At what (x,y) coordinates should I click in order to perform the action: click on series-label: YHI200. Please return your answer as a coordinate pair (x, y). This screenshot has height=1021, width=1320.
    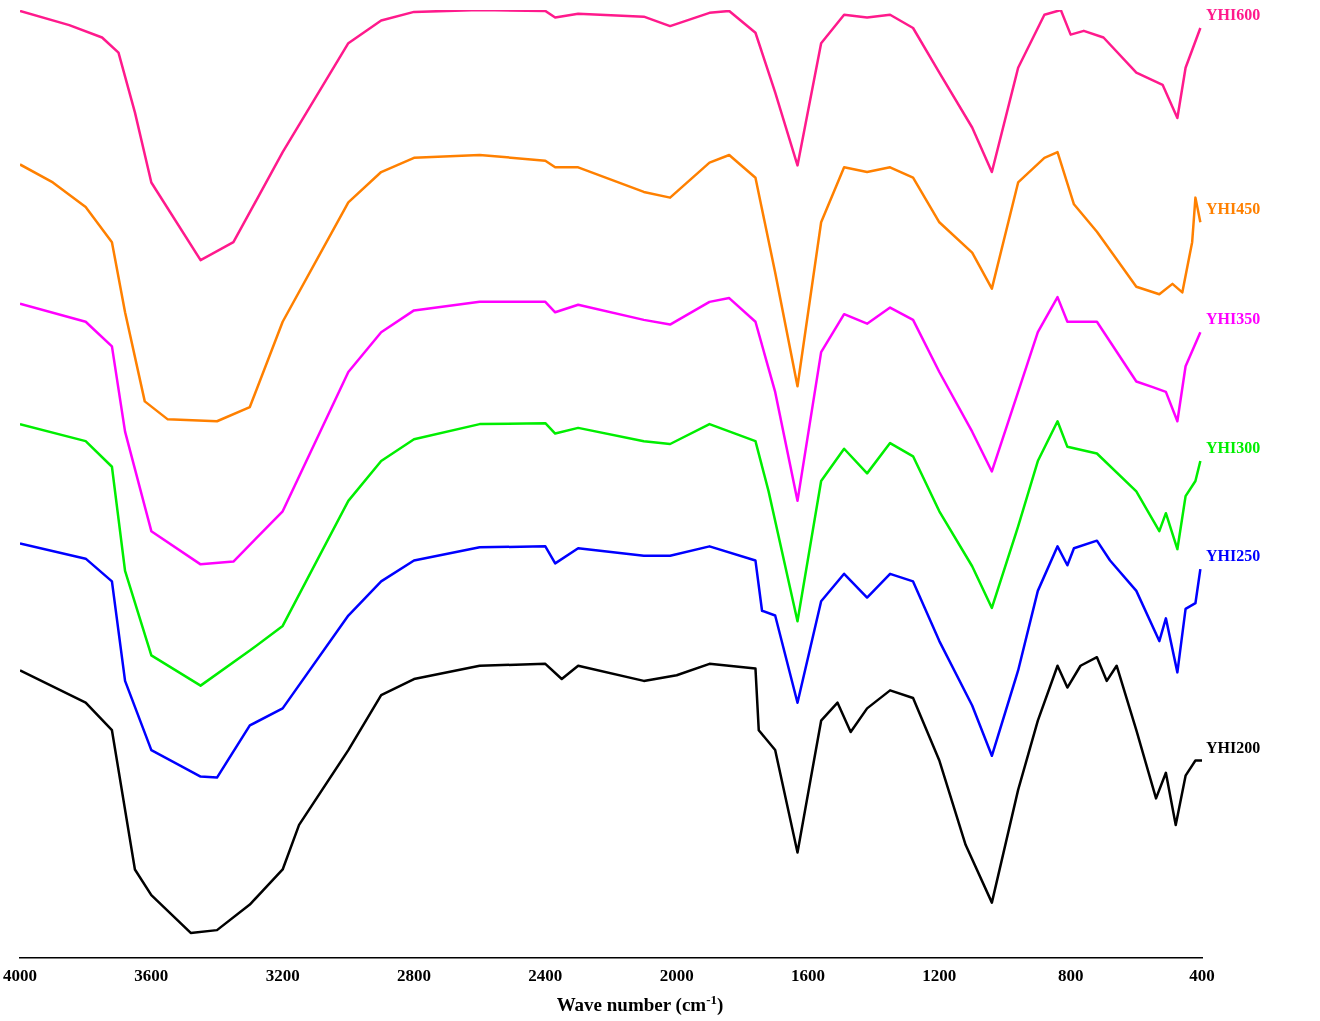
    Looking at the image, I should click on (1233, 747).